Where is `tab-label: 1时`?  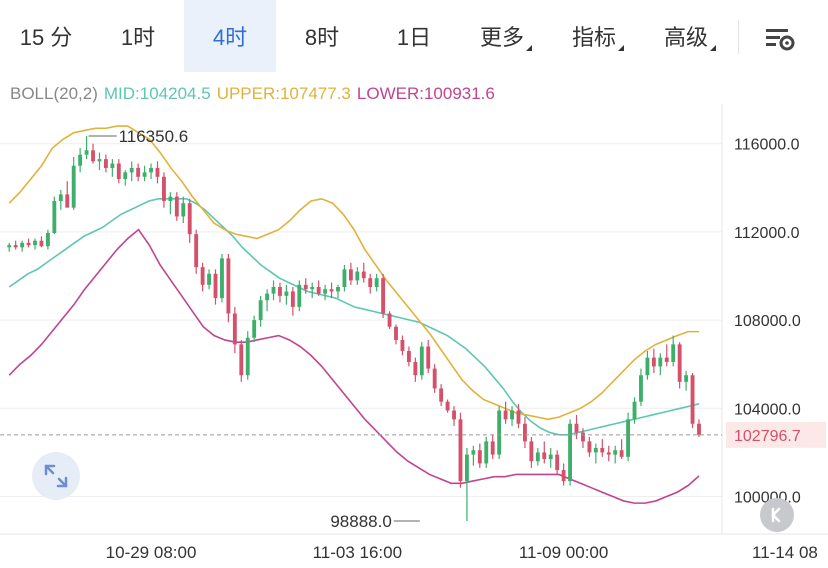
tab-label: 1时 is located at coordinates (138, 37).